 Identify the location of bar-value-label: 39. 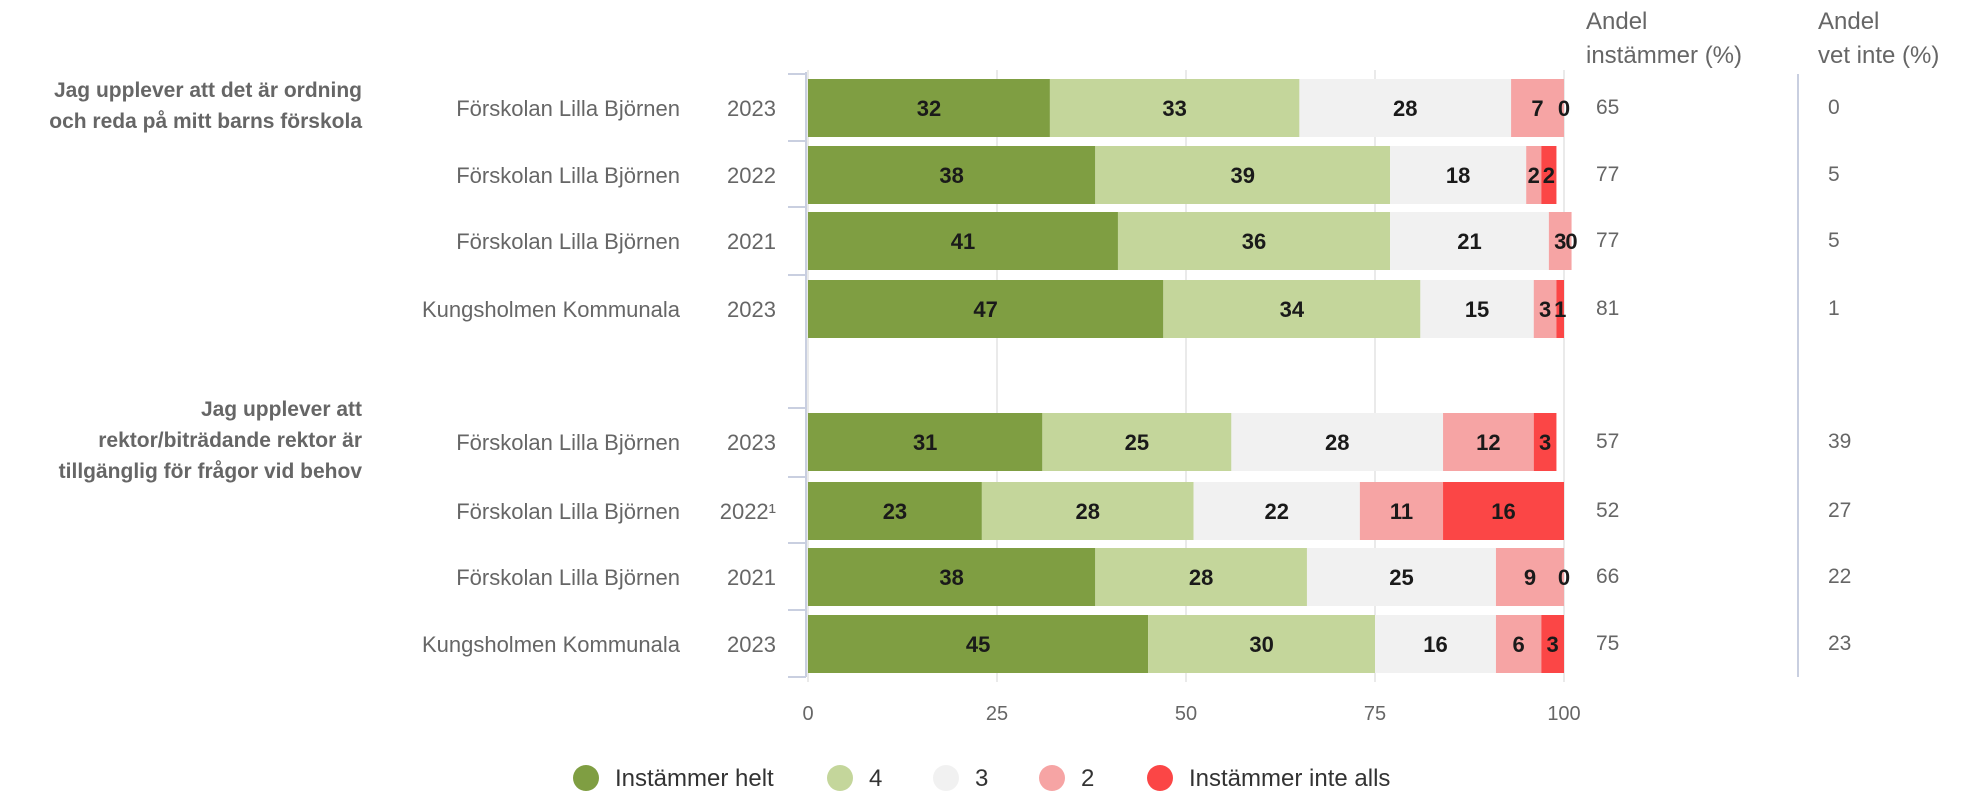
(1242, 175).